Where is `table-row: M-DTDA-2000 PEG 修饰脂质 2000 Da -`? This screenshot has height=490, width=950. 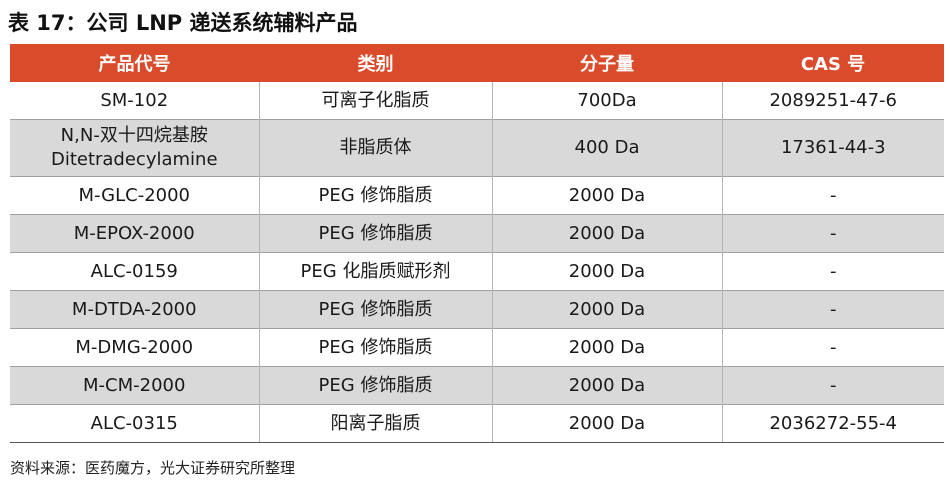
table-row: M-DTDA-2000 PEG 修饰脂质 2000 Da - is located at coordinates (477, 309).